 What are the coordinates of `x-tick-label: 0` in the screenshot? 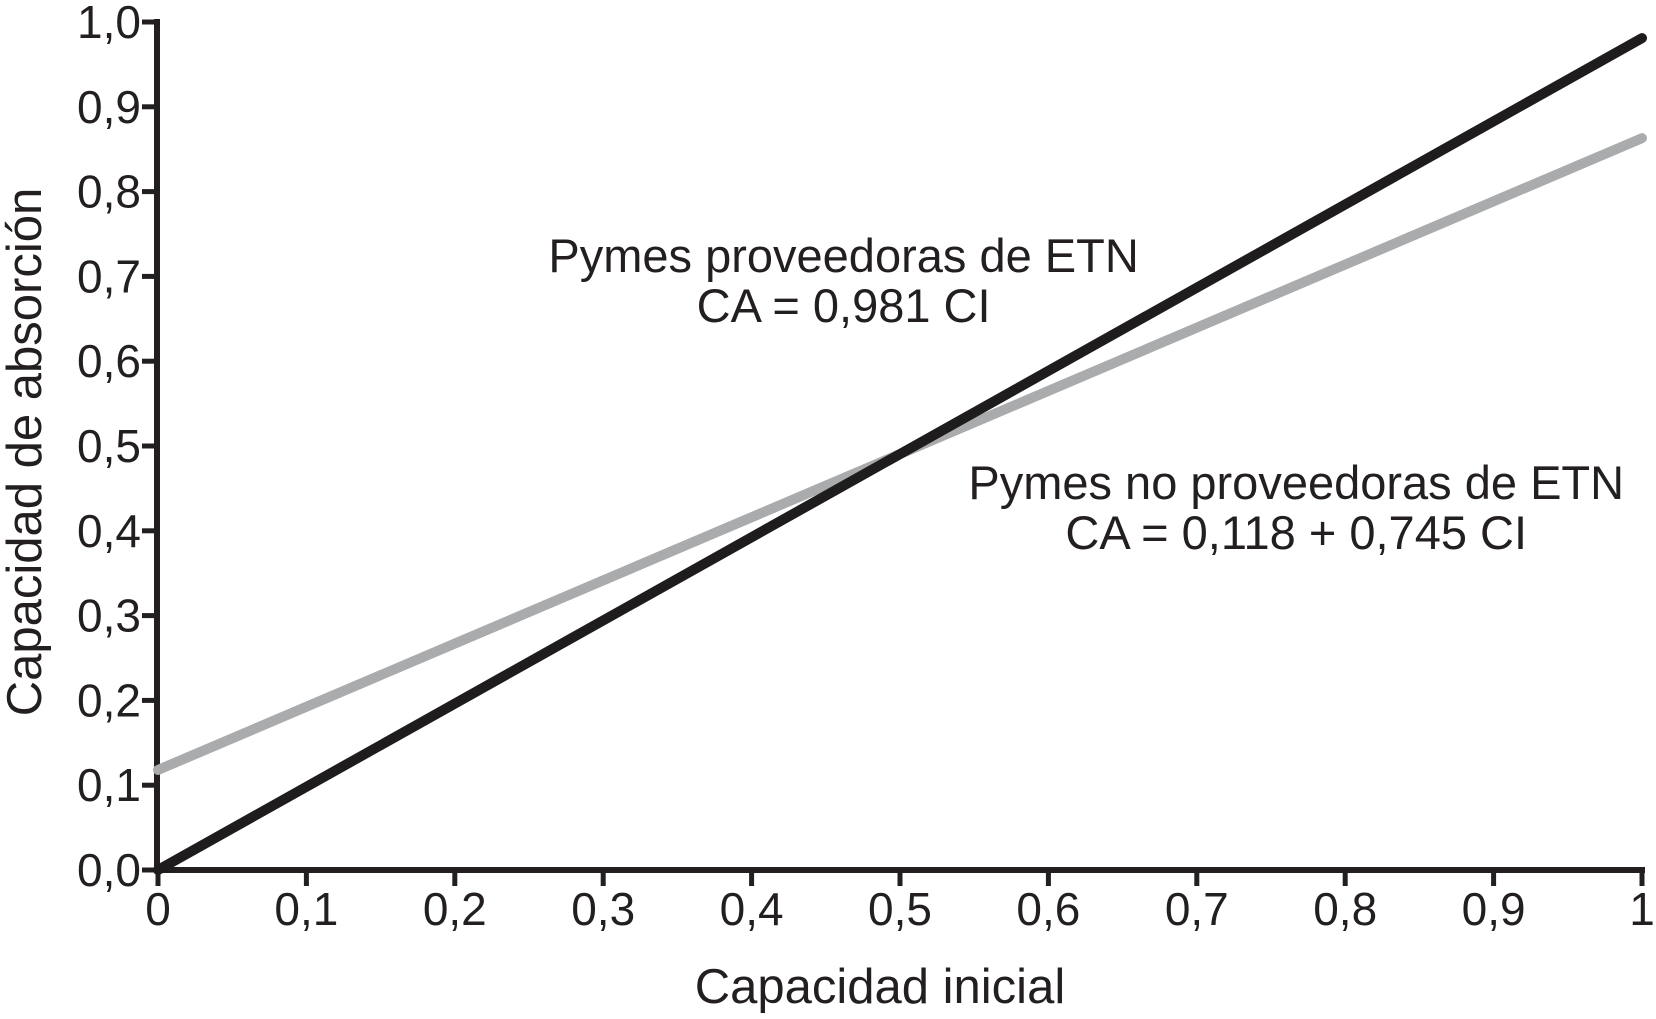 It's located at (158, 909).